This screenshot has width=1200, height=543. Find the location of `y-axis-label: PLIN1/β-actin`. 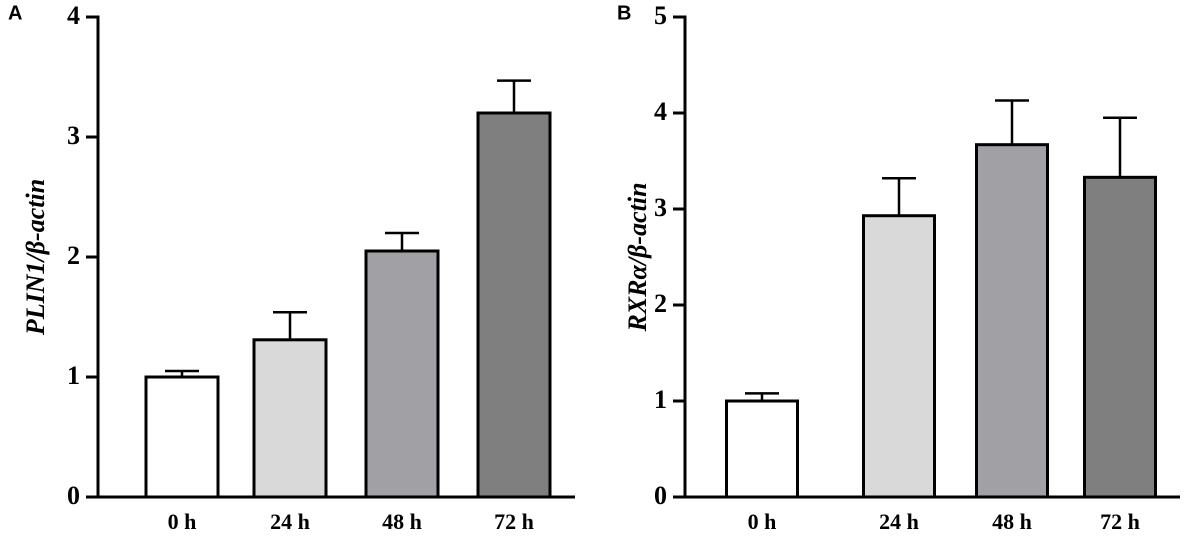

y-axis-label: PLIN1/β-actin is located at coordinates (35, 257).